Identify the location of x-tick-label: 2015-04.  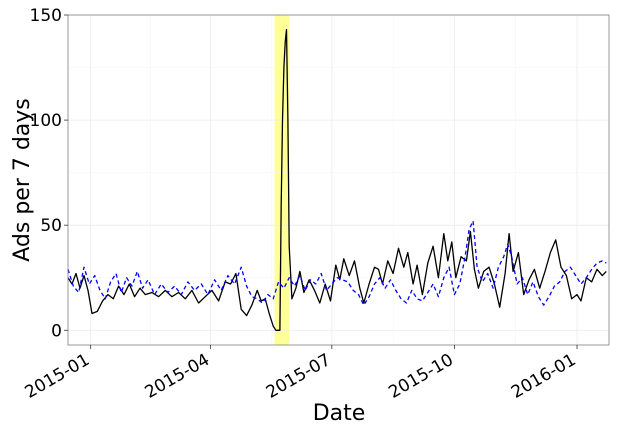
(178, 376).